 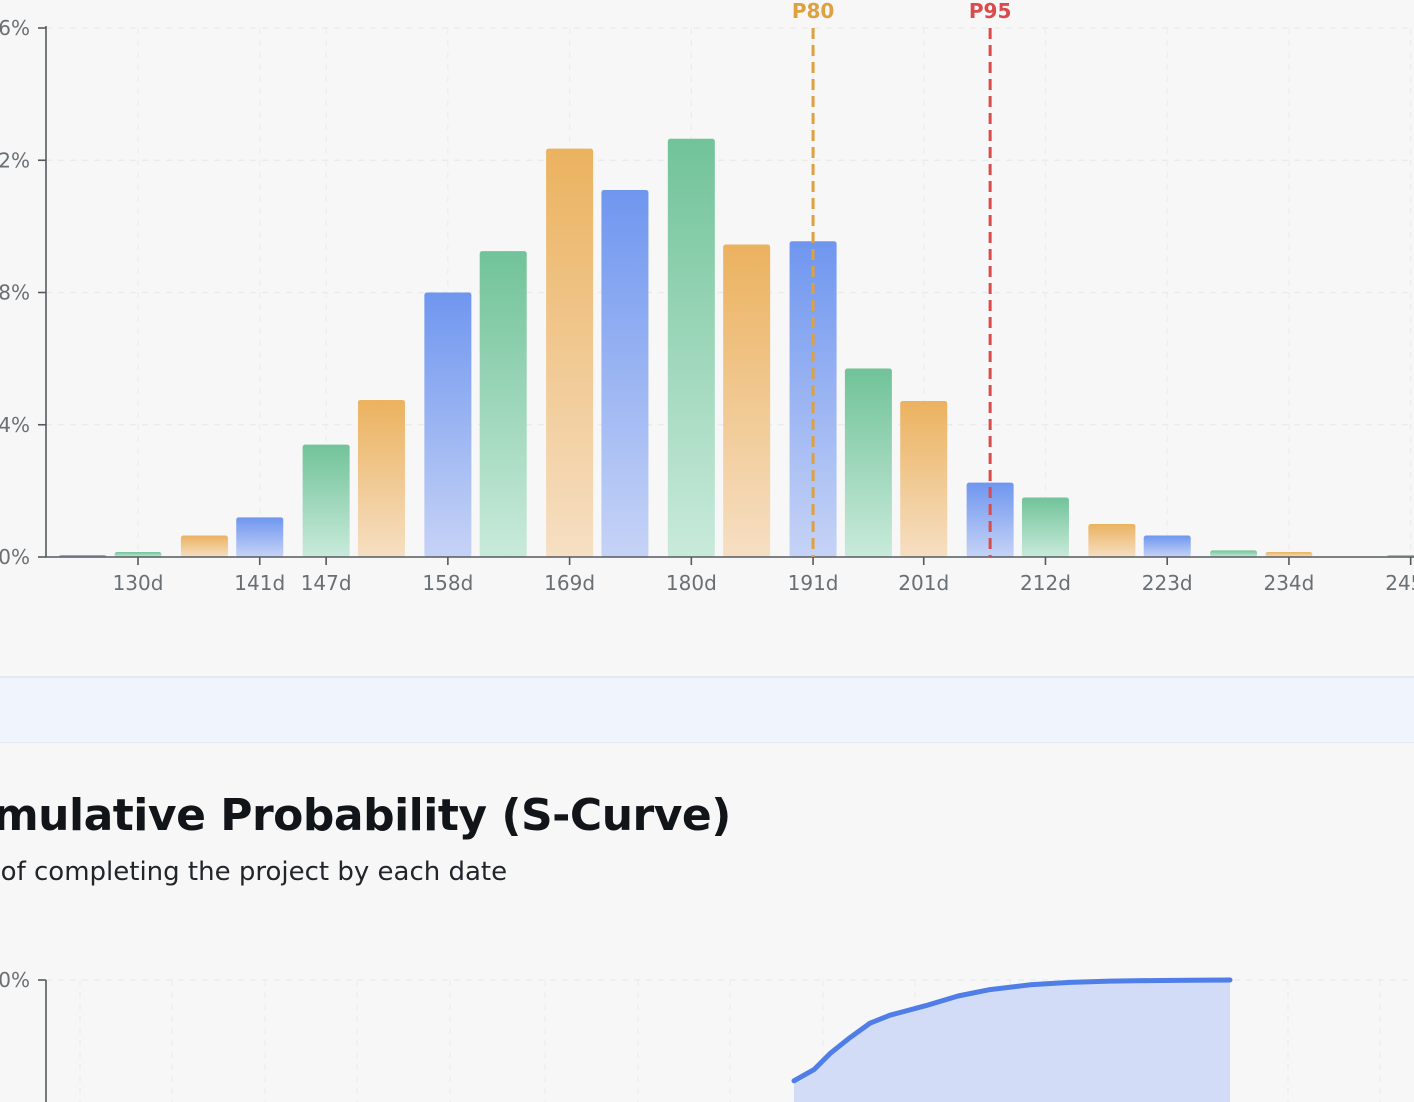 I want to click on s-curve-axes: 0%, so click(x=23, y=1035).